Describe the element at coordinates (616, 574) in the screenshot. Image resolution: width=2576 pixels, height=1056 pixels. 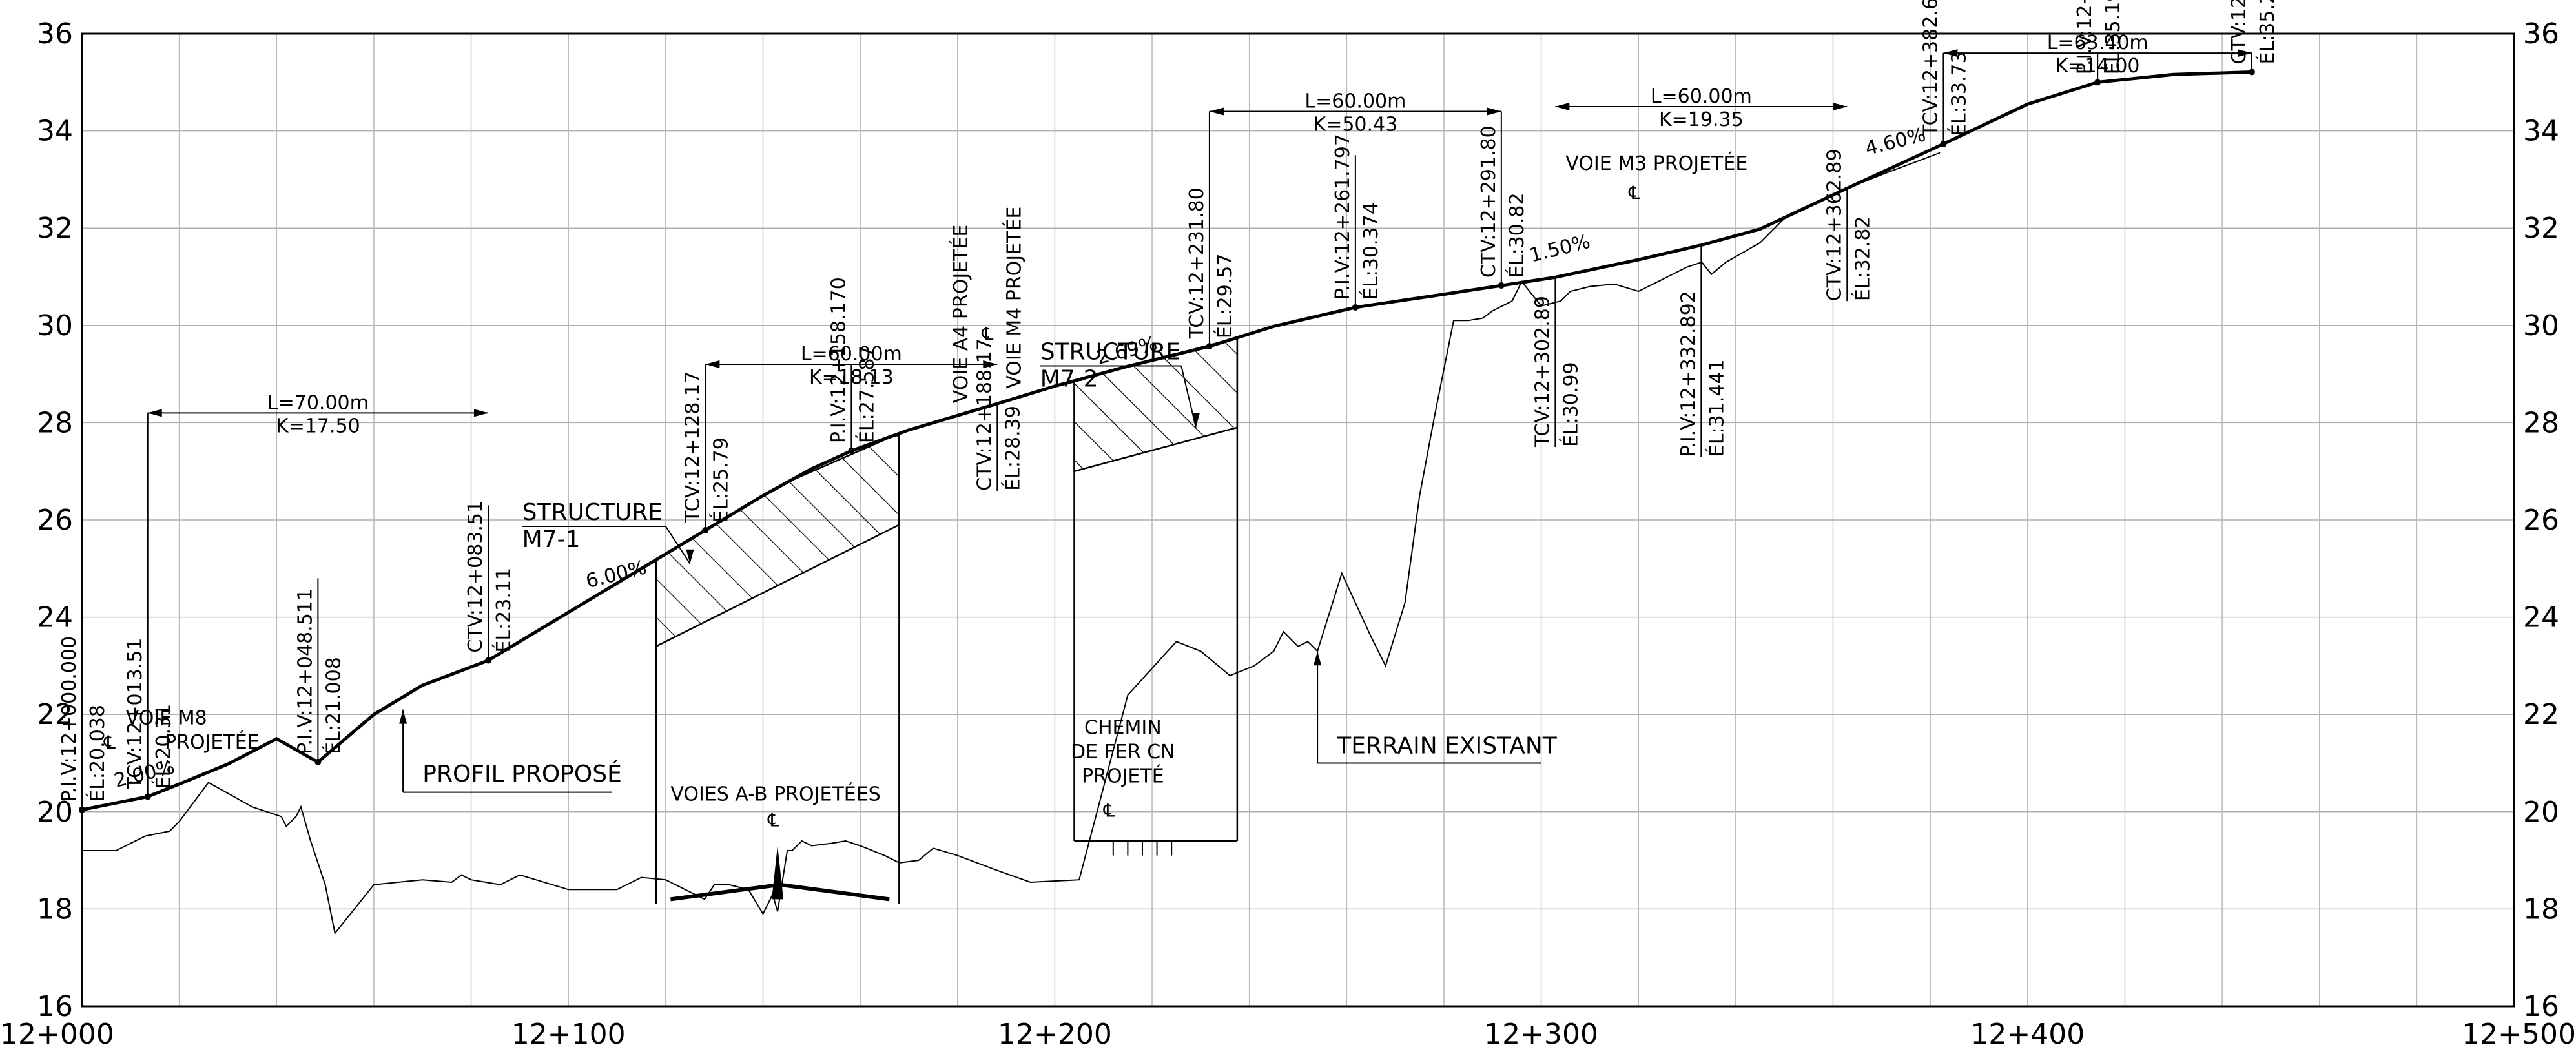
I see `grade-label: 6.00%` at that location.